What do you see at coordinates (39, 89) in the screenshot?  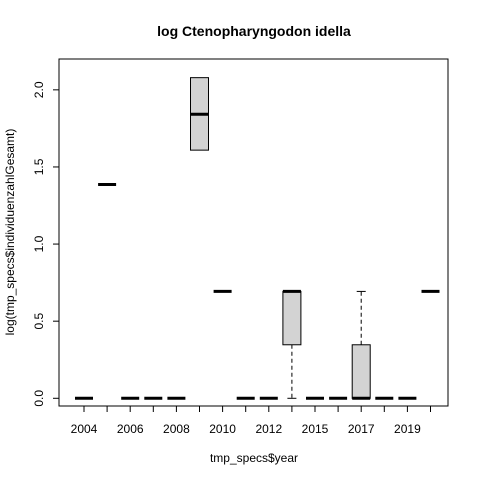 I see `y-tick-label: 2.0` at bounding box center [39, 89].